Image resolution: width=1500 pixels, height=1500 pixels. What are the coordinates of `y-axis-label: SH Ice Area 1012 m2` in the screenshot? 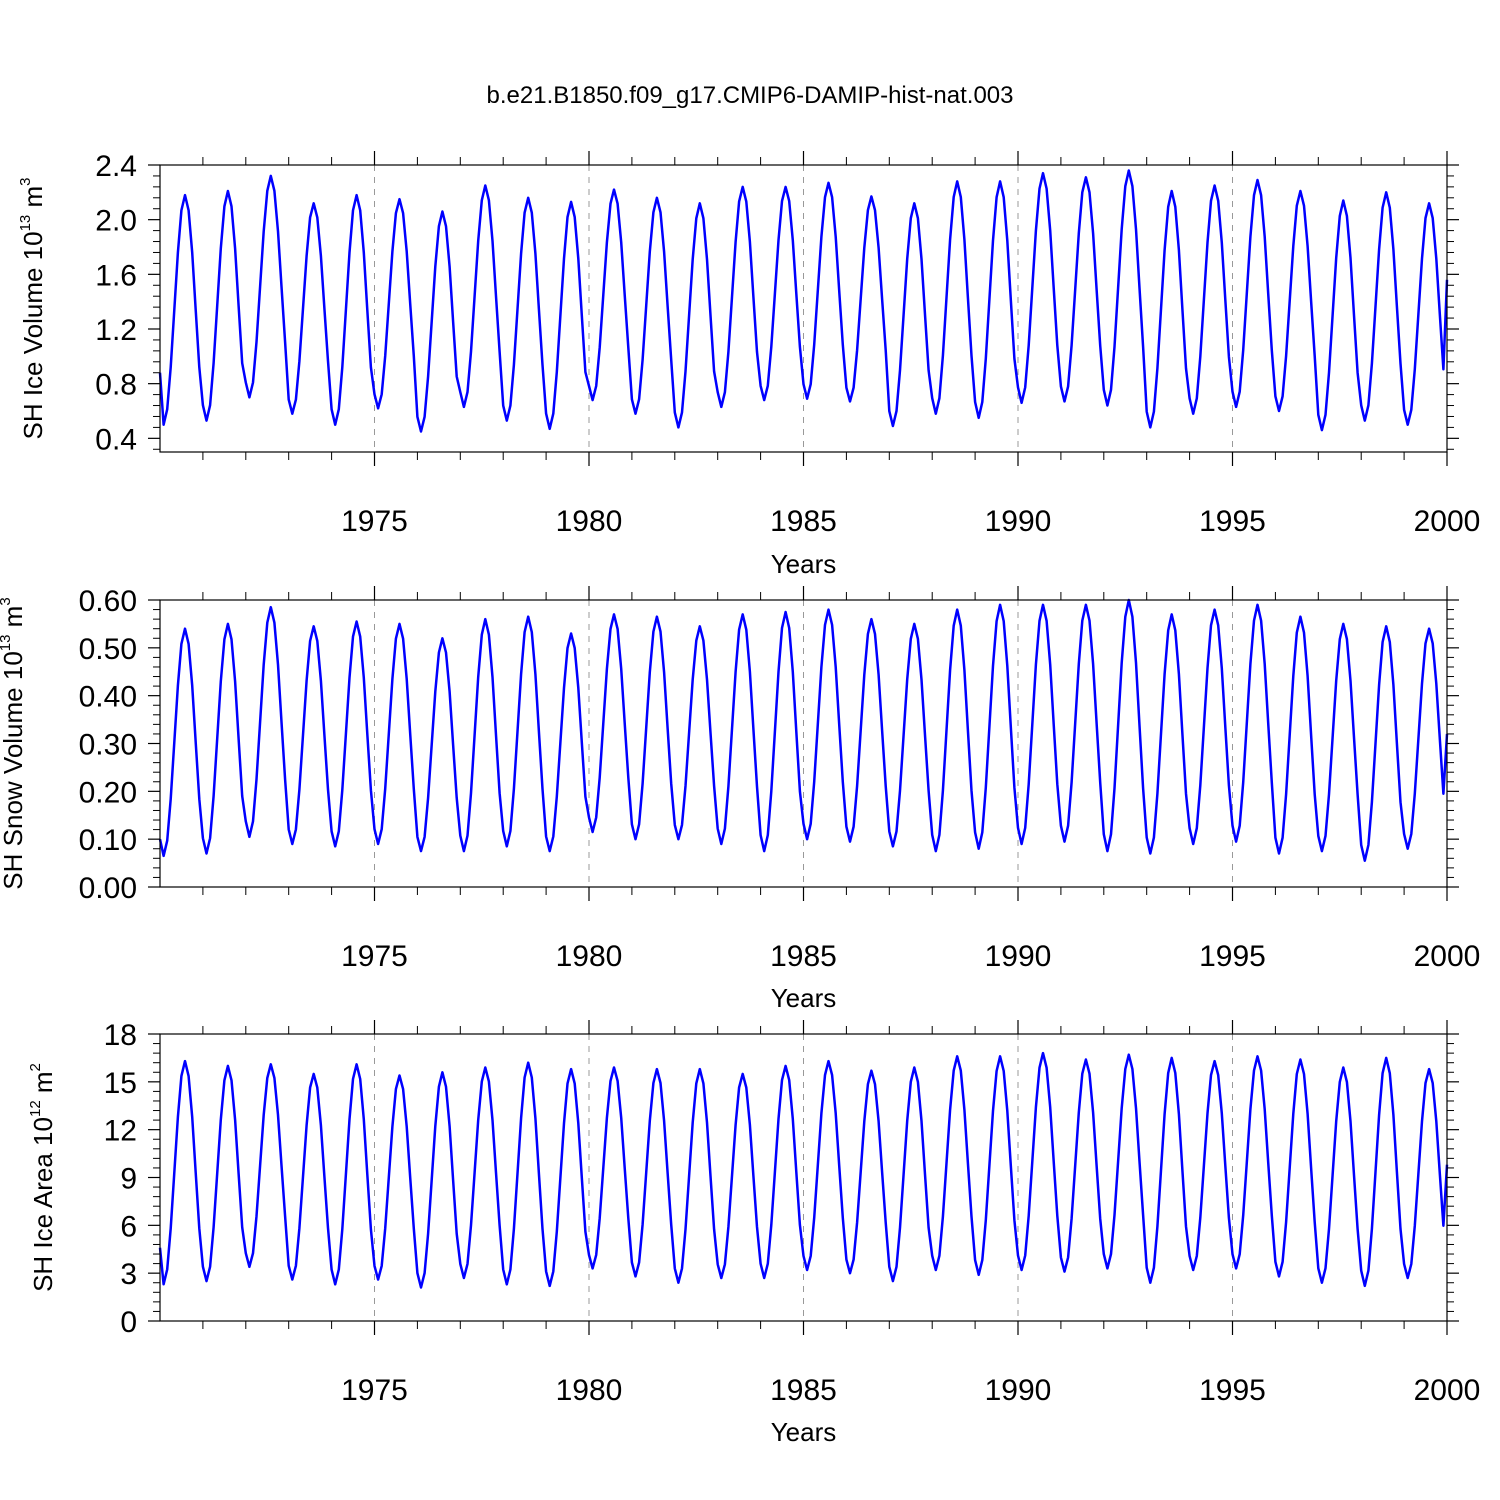 It's located at (42, 1177).